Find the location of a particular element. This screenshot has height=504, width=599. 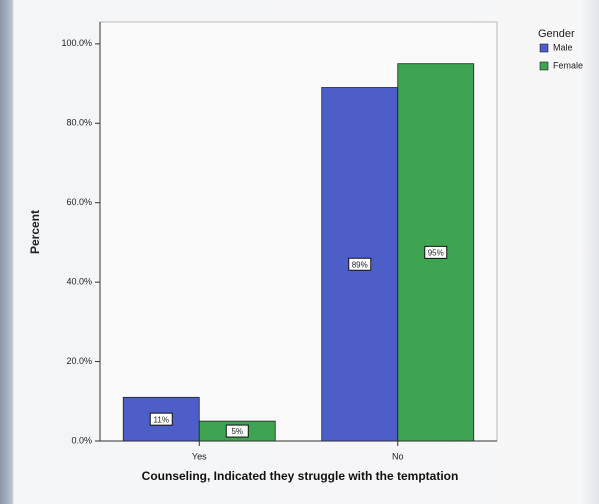

legend-label: Male is located at coordinates (563, 47).